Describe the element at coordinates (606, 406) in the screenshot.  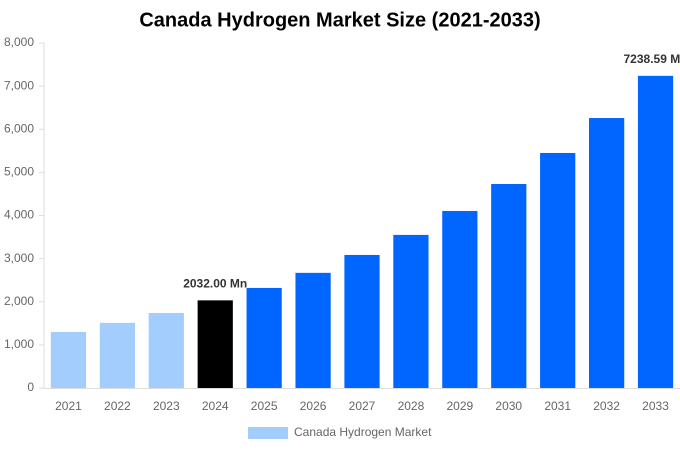
I see `x-tick-label: 2032` at that location.